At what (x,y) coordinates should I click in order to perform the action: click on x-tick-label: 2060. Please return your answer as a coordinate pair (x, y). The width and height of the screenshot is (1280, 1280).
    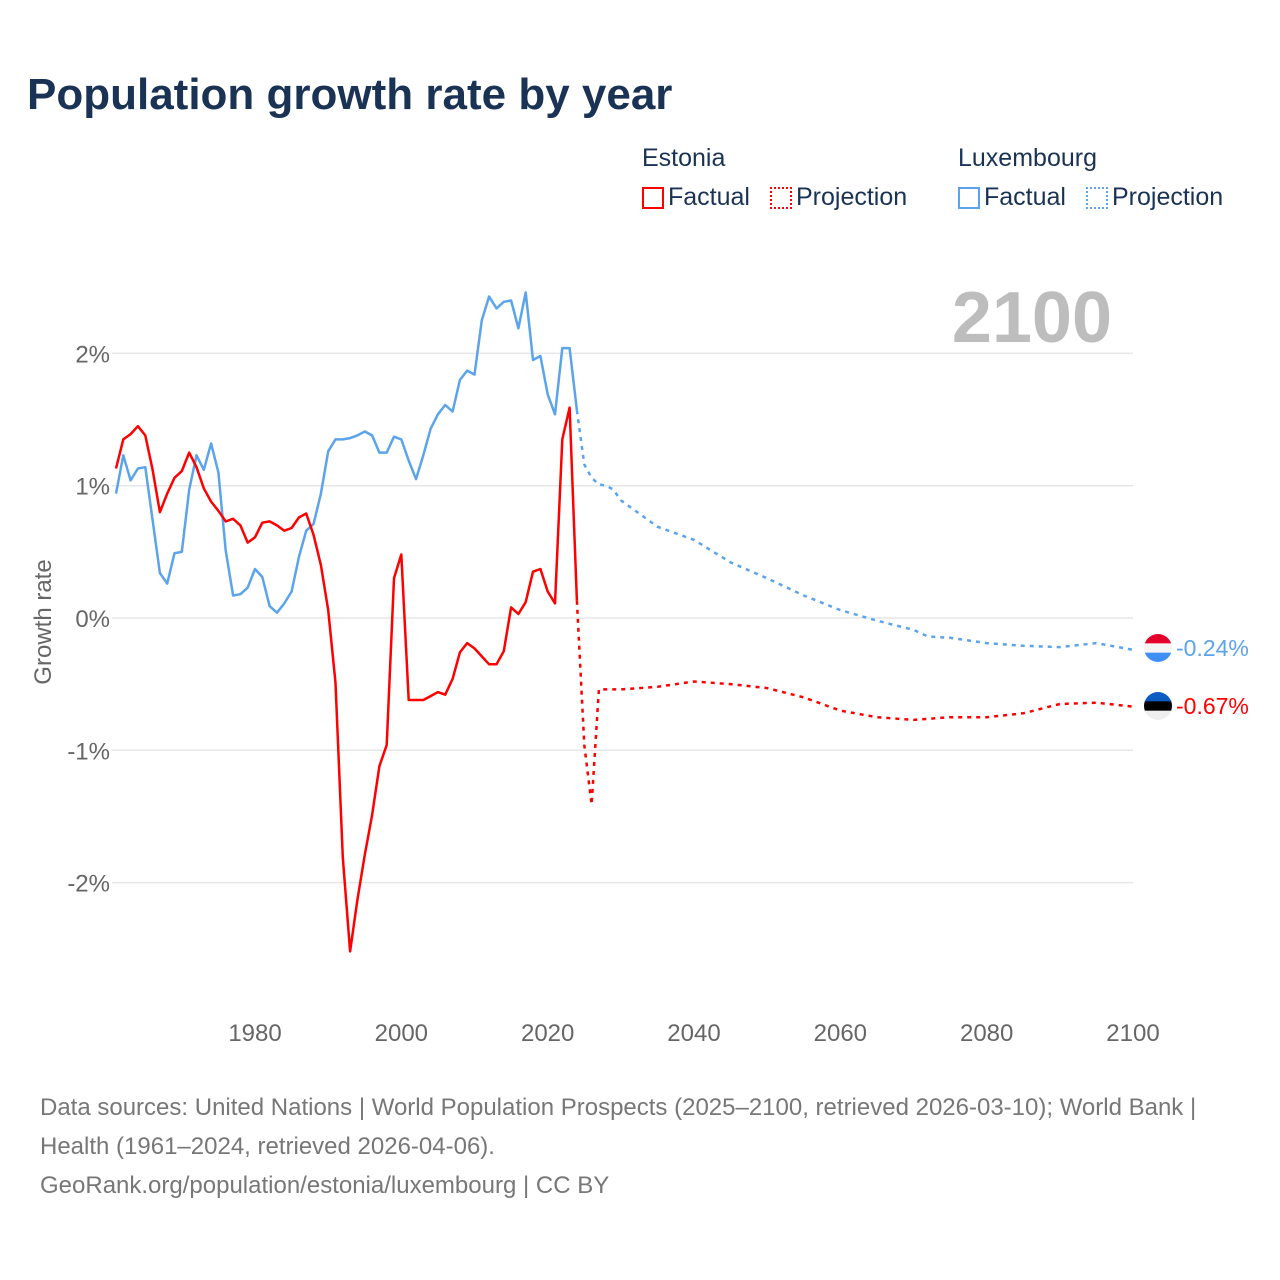
    Looking at the image, I should click on (840, 1033).